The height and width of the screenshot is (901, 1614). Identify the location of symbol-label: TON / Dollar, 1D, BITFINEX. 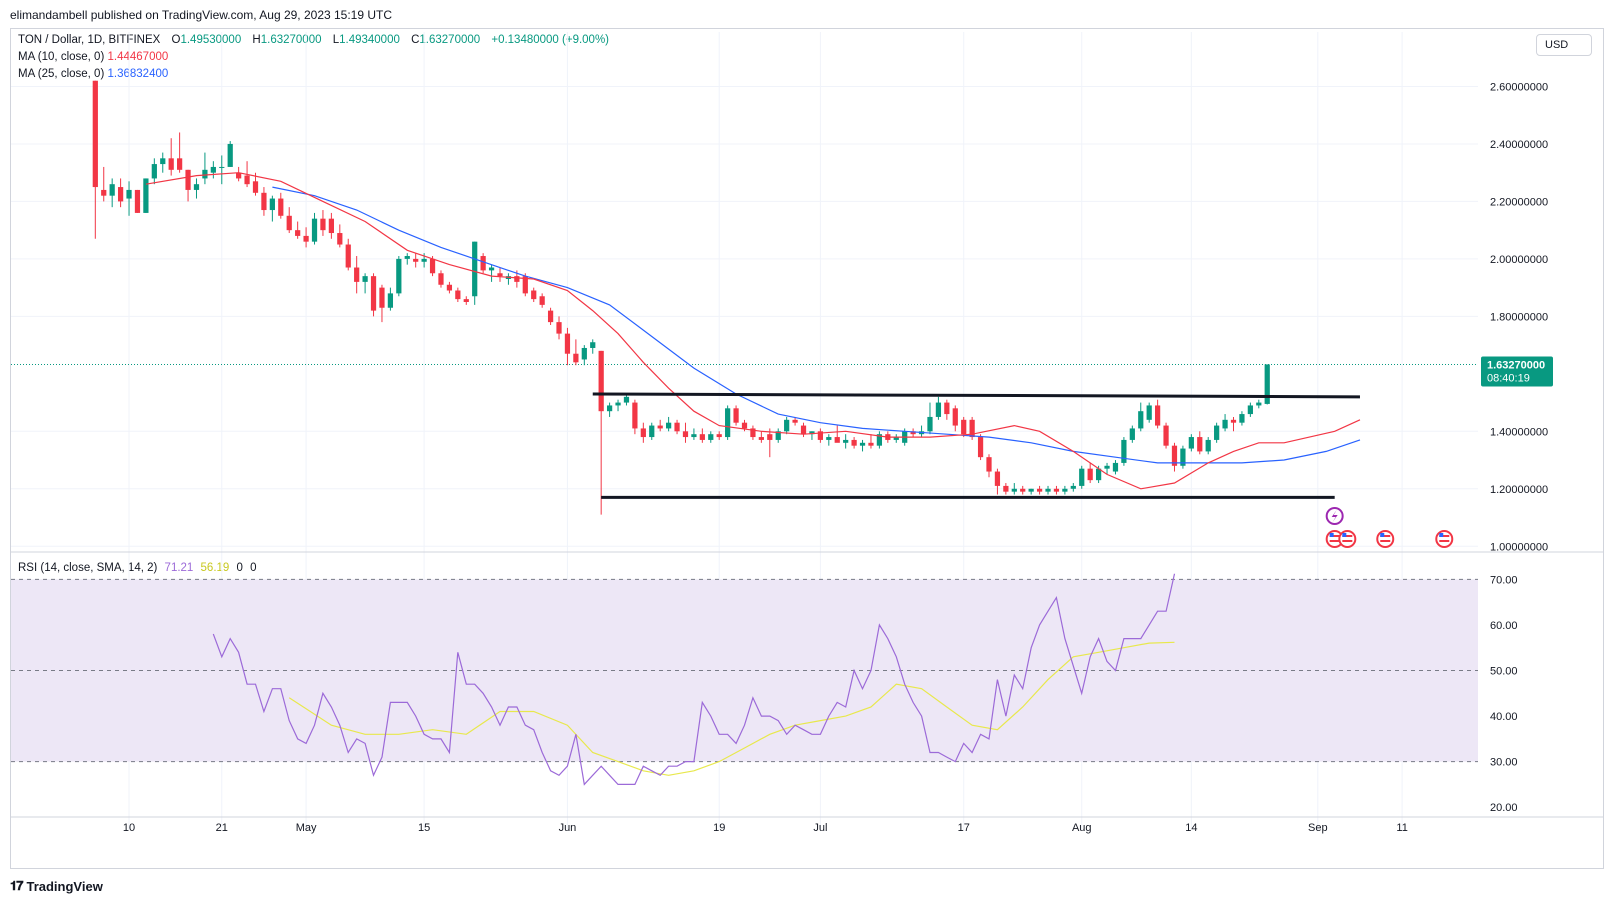
(89, 40).